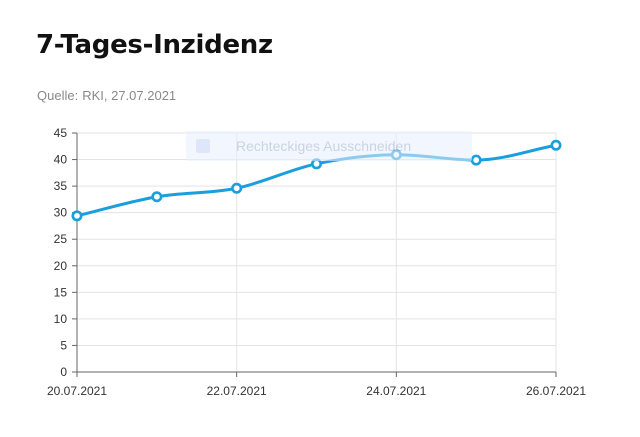 This screenshot has height=437, width=640. I want to click on source-value: RKI, 27.07.2021, so click(129, 95).